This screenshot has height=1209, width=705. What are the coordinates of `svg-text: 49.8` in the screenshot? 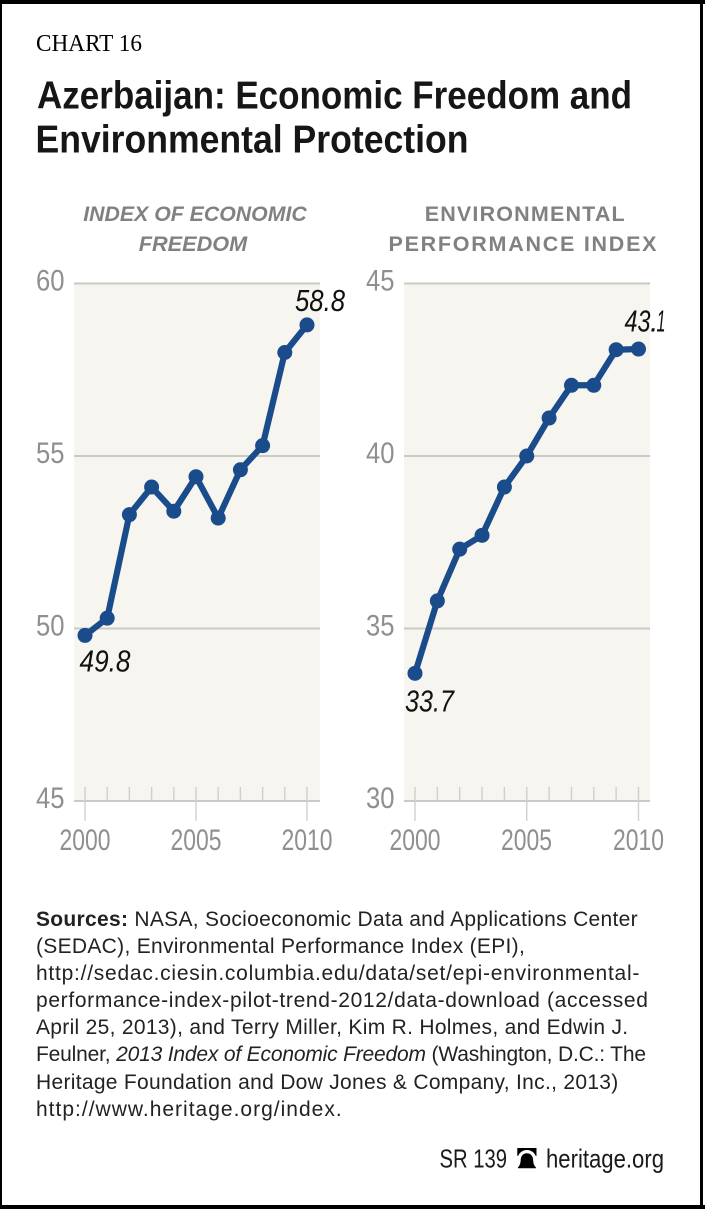 It's located at (106, 661).